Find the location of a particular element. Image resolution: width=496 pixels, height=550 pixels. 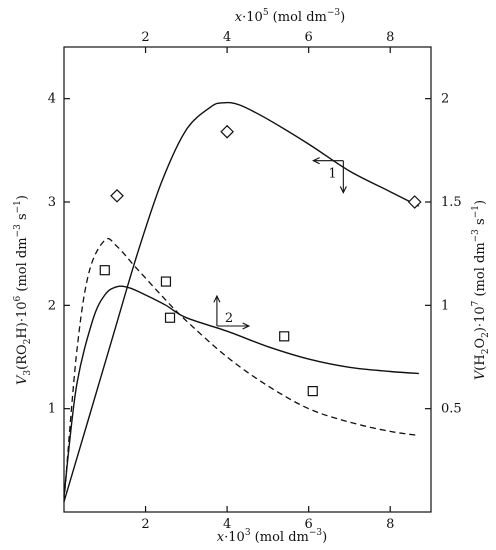

y-left-tick-label: 4 is located at coordinates (52, 99).